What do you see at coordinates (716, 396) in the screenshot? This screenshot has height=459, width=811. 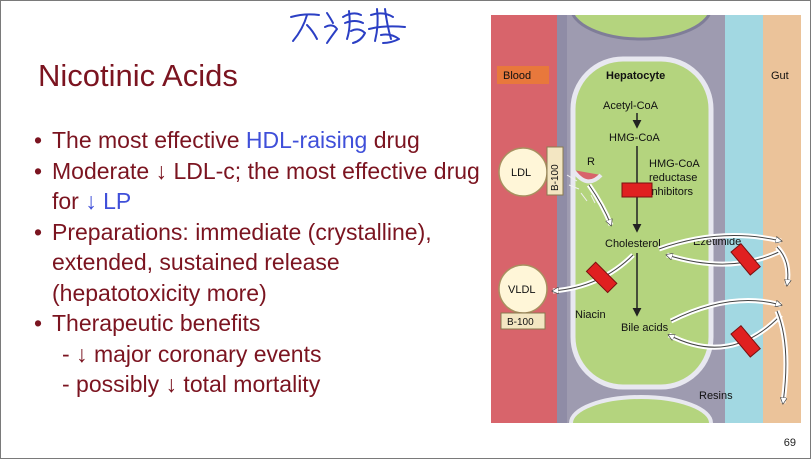 I see `resins-label: Resins` at bounding box center [716, 396].